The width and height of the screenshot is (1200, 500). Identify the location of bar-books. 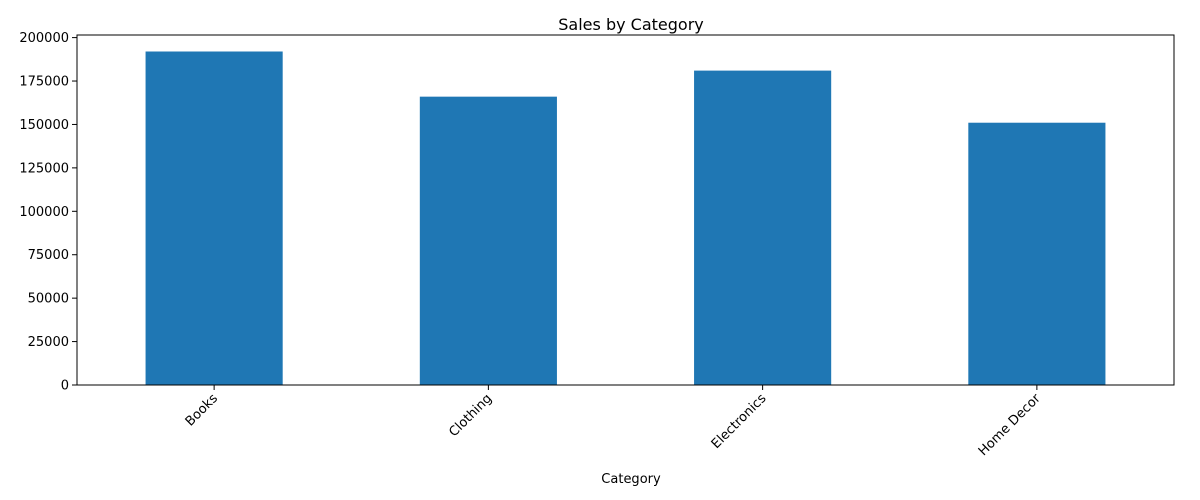
(214, 218).